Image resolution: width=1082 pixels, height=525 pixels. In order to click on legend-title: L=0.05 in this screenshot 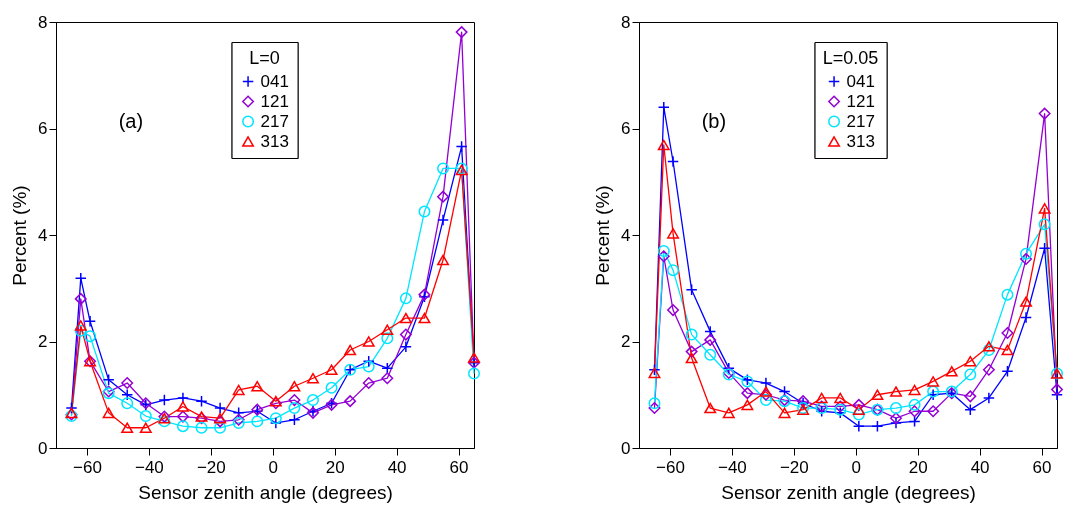, I will do `click(850, 58)`.